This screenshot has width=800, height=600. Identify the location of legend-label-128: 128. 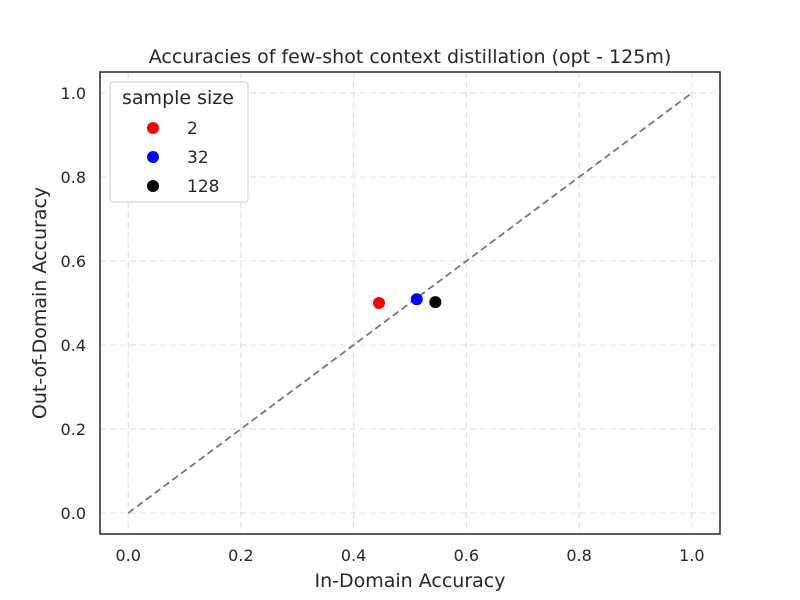
(203, 187).